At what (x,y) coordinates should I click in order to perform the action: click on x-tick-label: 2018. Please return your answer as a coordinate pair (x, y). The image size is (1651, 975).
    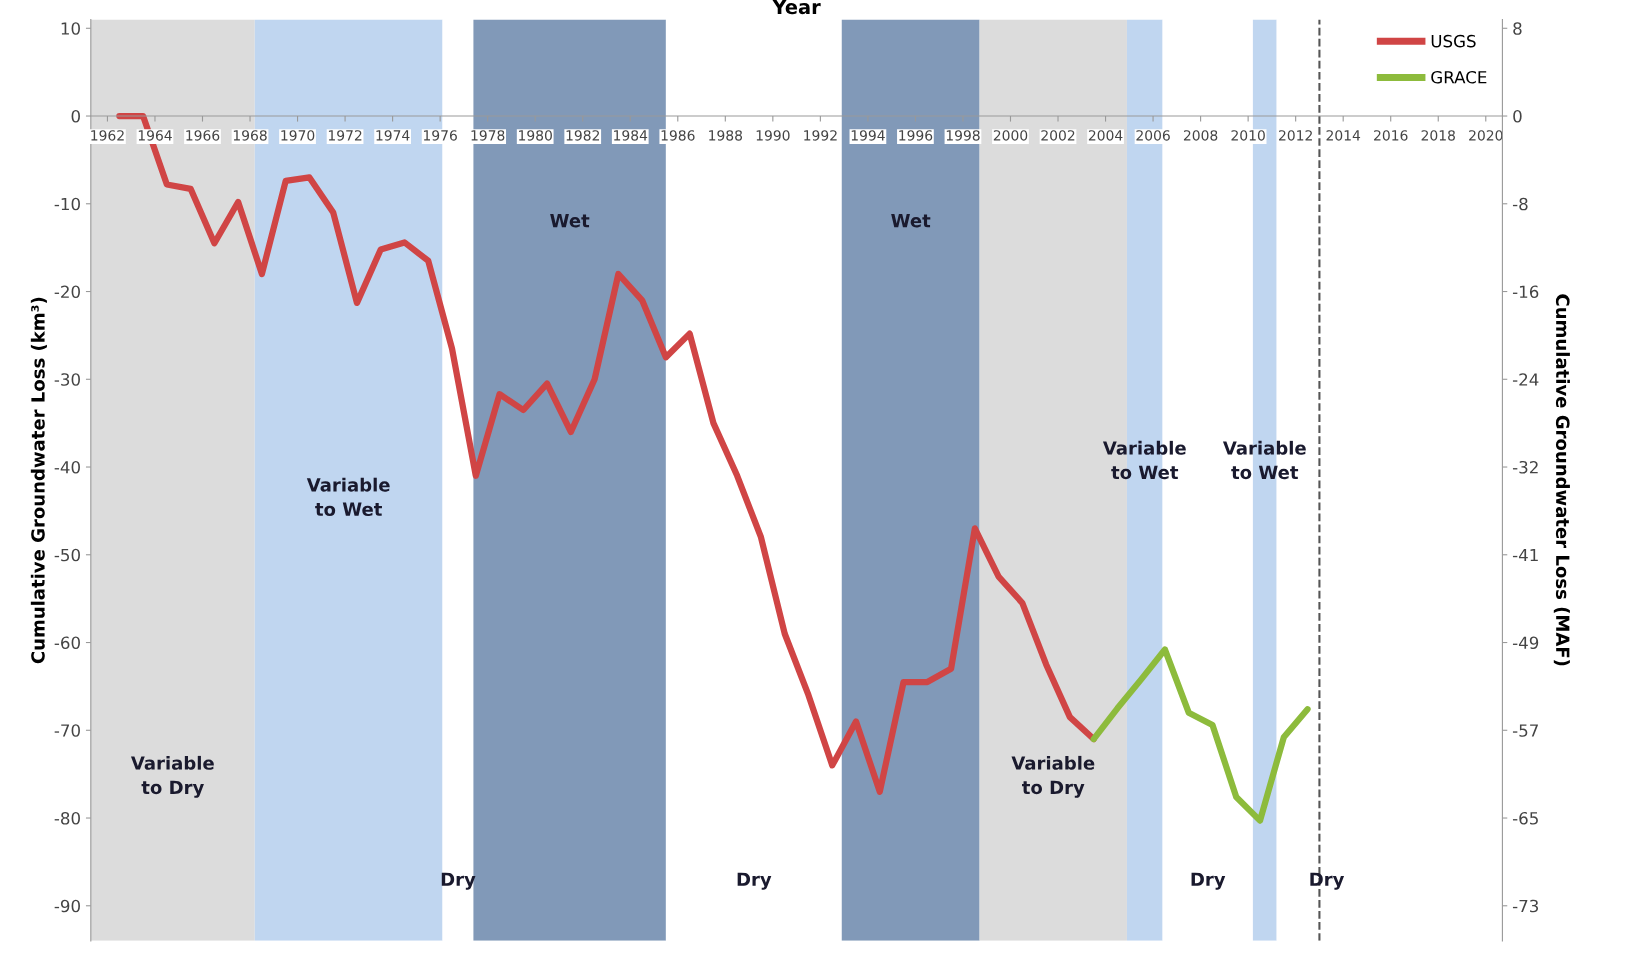
    Looking at the image, I should click on (1438, 135).